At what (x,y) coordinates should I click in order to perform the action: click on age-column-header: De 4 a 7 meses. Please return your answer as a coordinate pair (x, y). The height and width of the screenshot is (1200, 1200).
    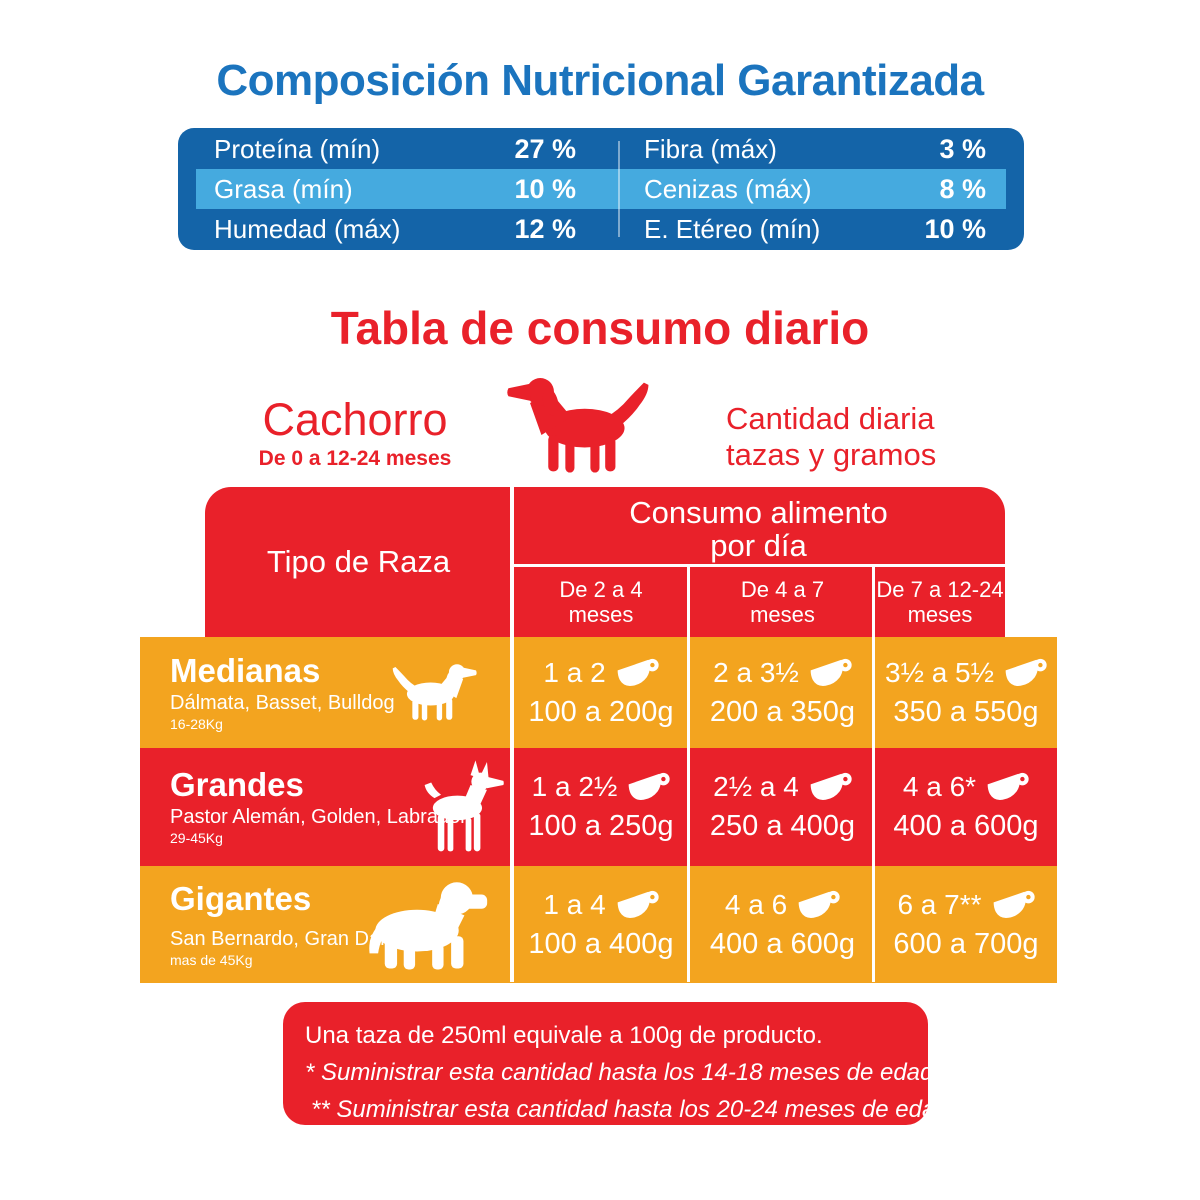
    Looking at the image, I should click on (782, 602).